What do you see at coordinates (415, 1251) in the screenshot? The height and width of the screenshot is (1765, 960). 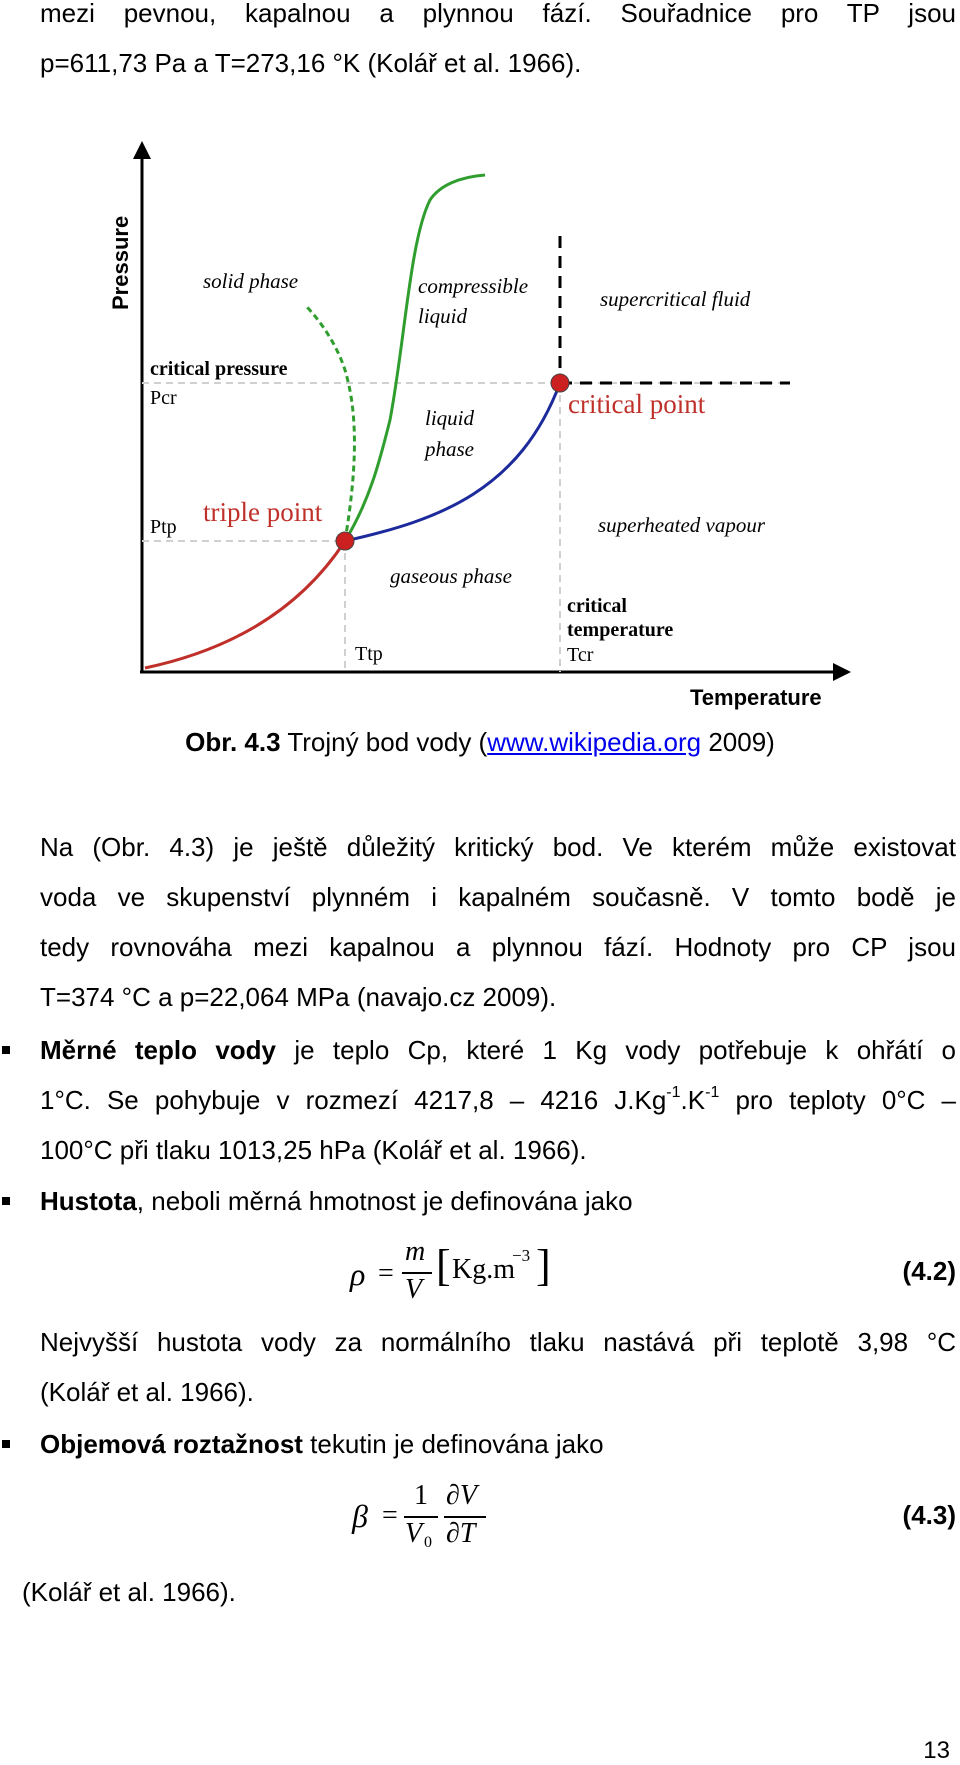 I see `eq42-numerator: m` at bounding box center [415, 1251].